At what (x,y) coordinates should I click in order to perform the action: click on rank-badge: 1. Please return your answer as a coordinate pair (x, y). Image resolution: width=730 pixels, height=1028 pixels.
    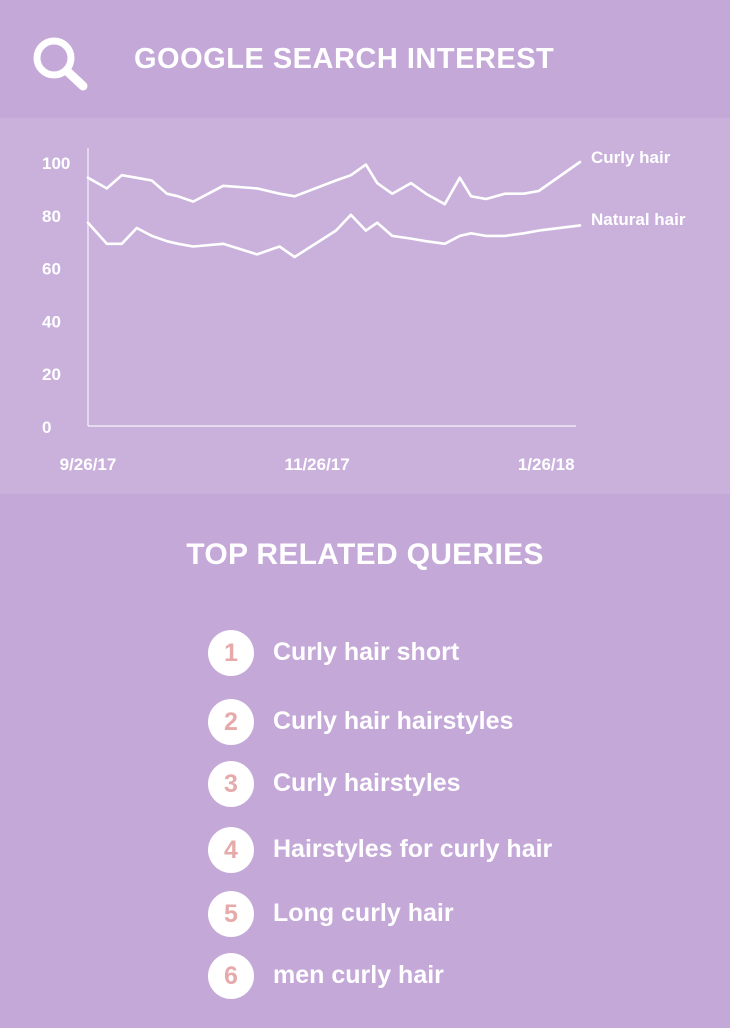
    Looking at the image, I should click on (231, 653).